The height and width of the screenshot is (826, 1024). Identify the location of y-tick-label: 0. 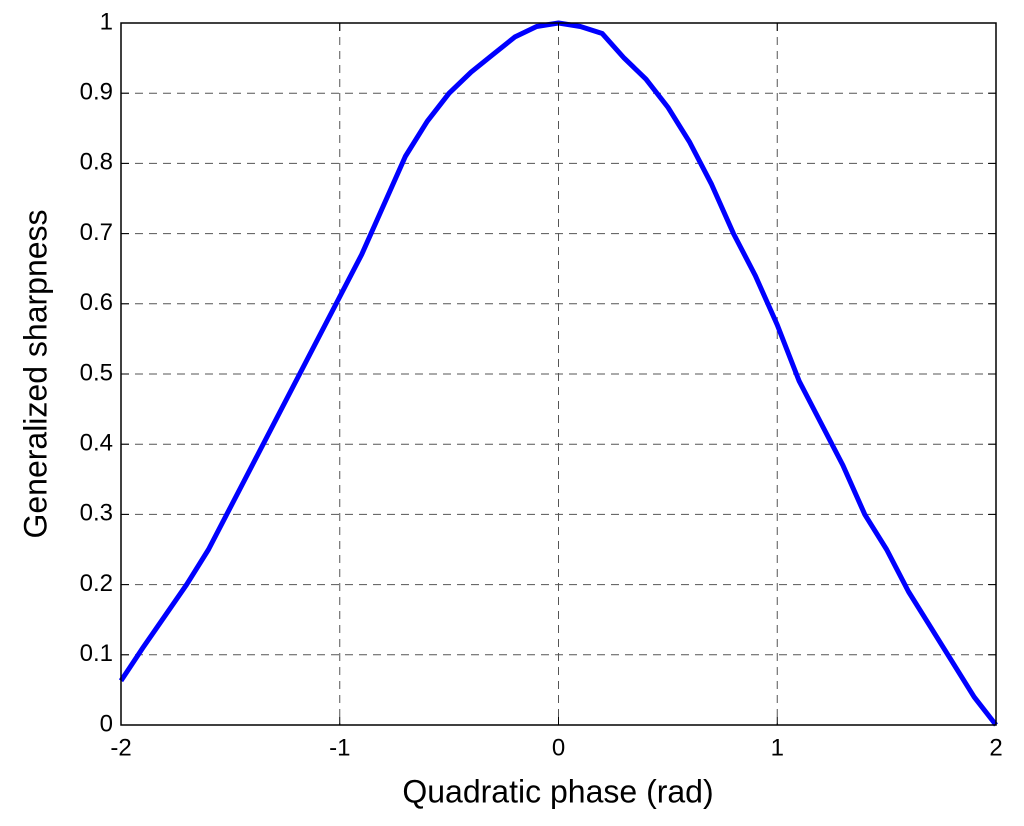
(106, 723).